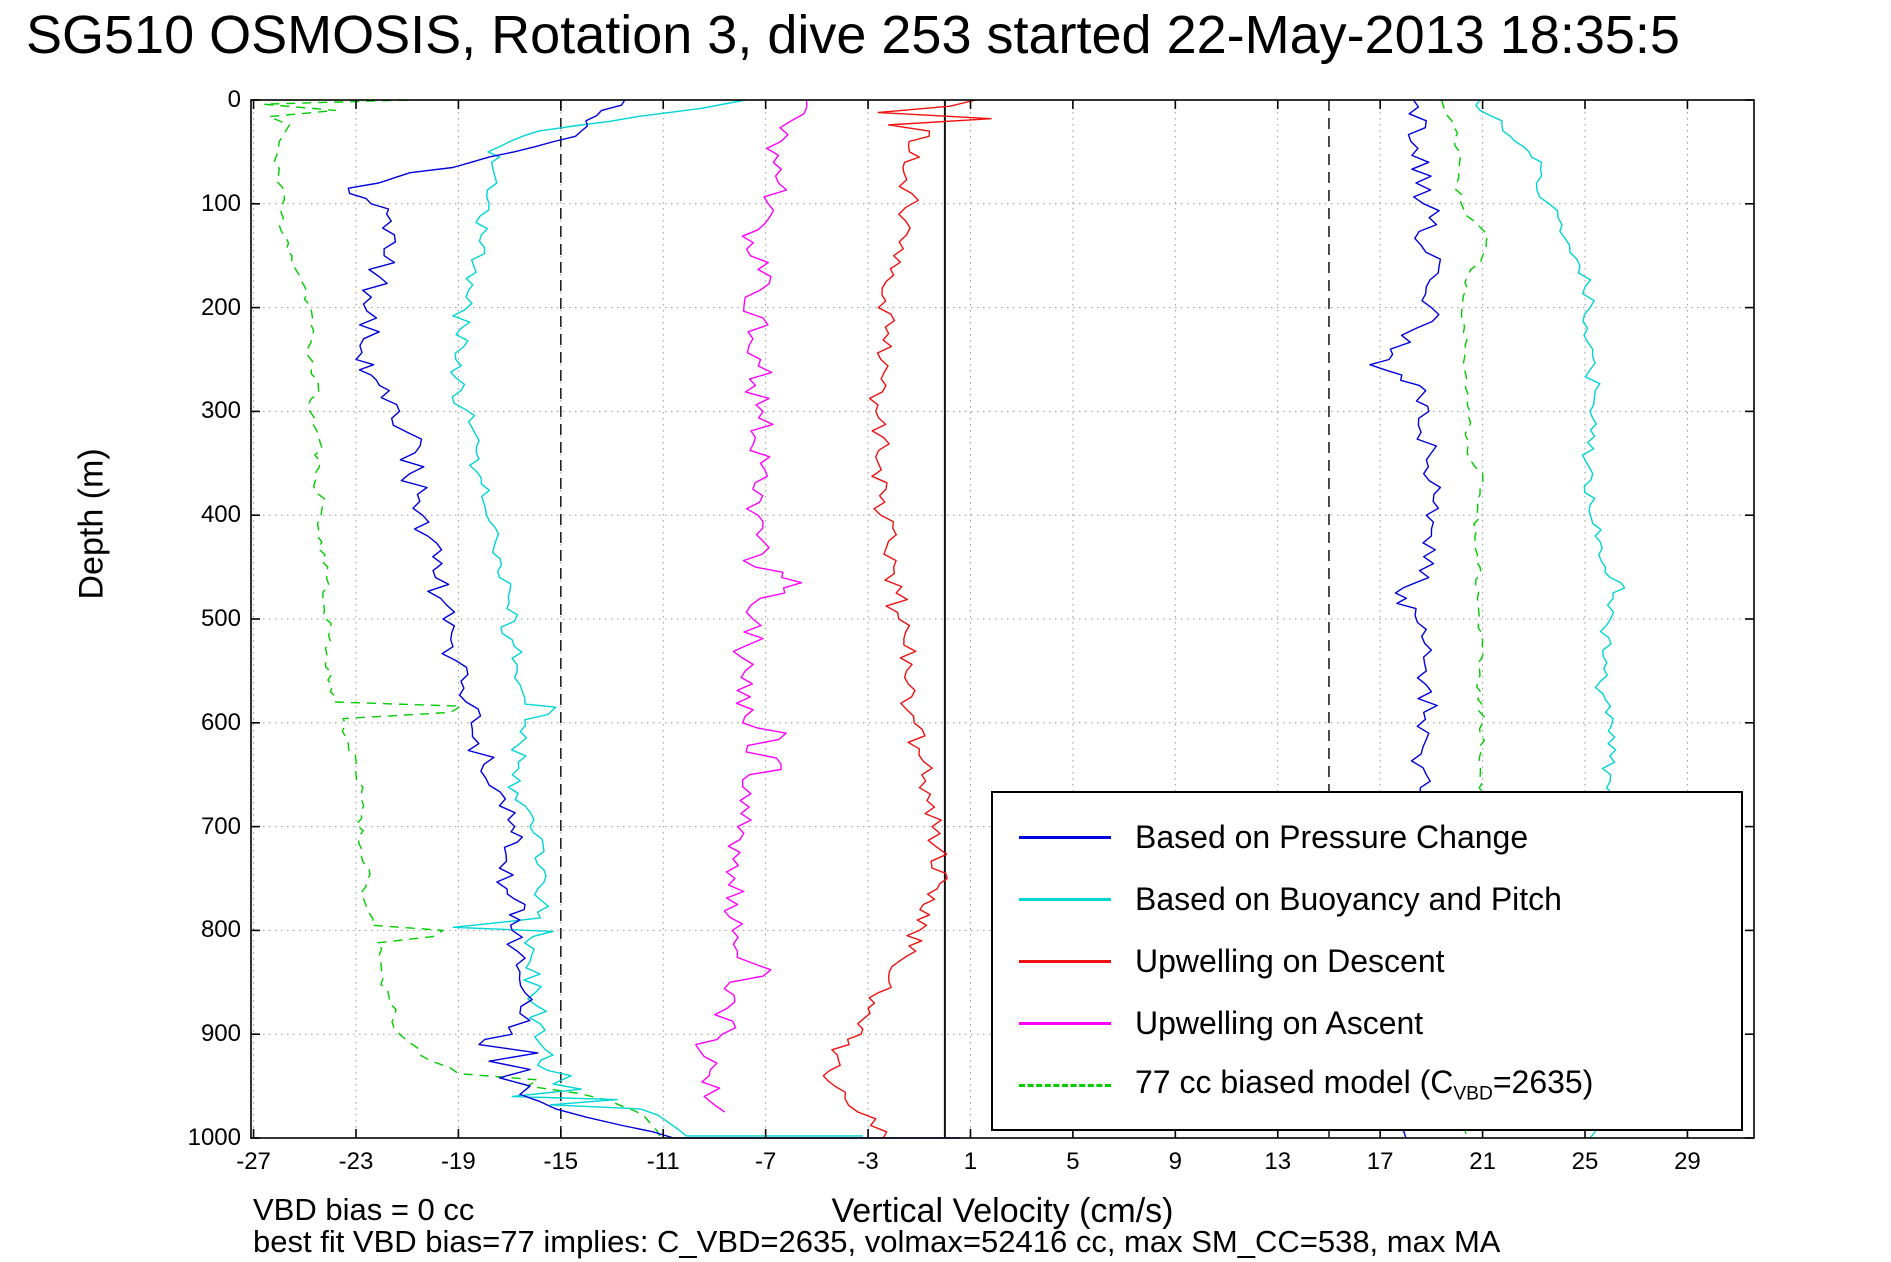  What do you see at coordinates (220, 411) in the screenshot?
I see `y-tick-label: 300` at bounding box center [220, 411].